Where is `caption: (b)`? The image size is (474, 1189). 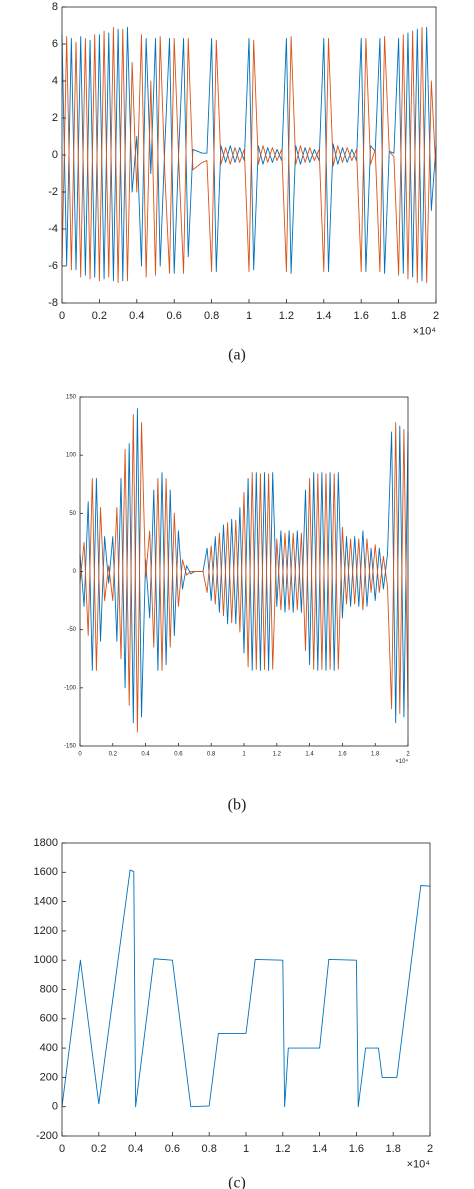
caption: (b) is located at coordinates (237, 805).